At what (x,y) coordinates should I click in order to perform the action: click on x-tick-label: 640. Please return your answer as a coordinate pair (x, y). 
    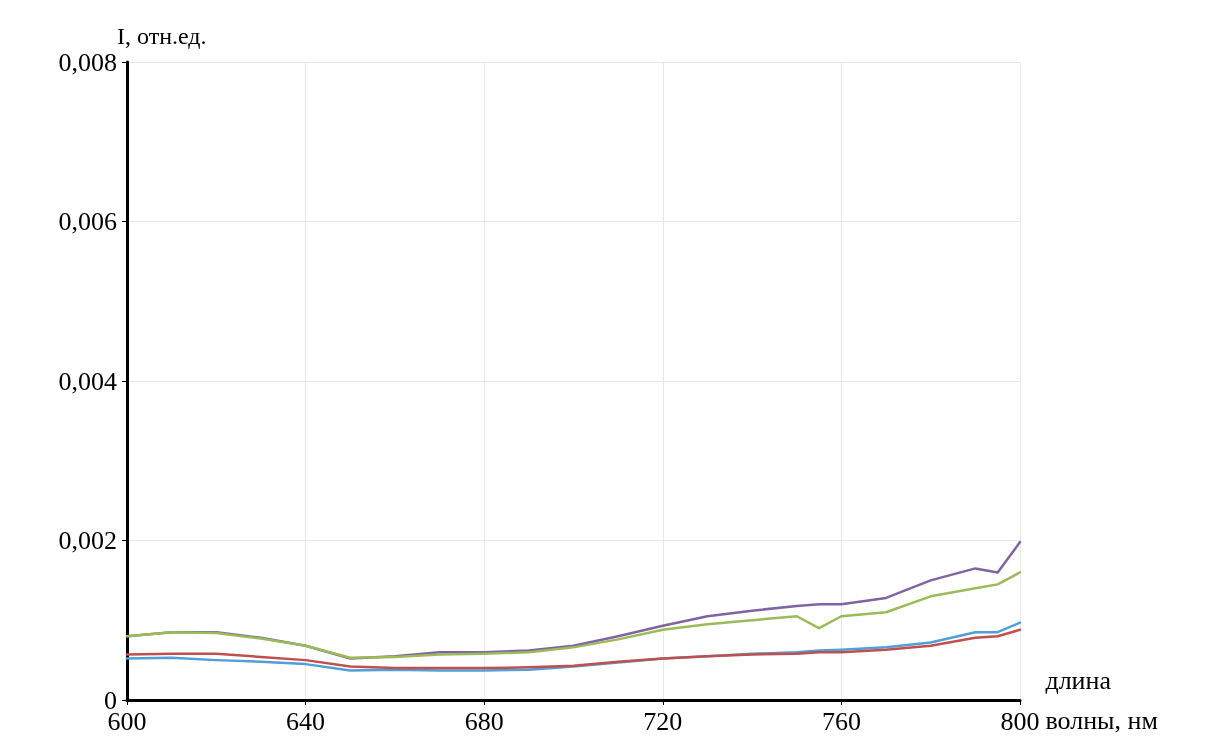
    Looking at the image, I should click on (306, 721).